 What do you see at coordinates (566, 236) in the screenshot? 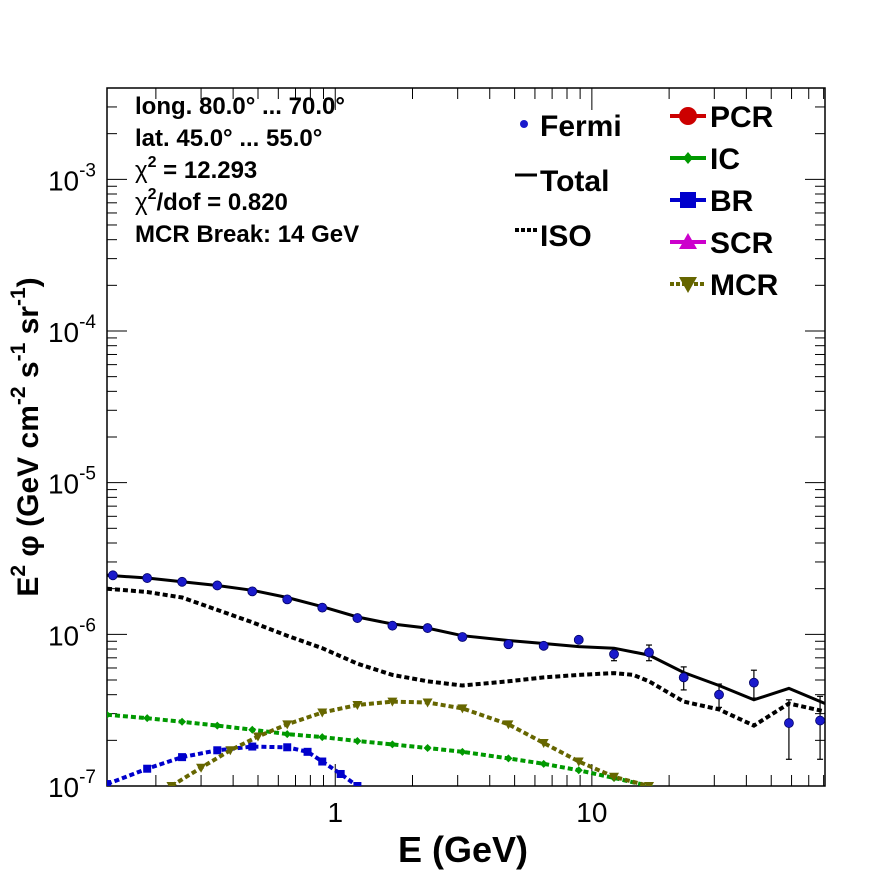
I see `legend-label: ISO` at bounding box center [566, 236].